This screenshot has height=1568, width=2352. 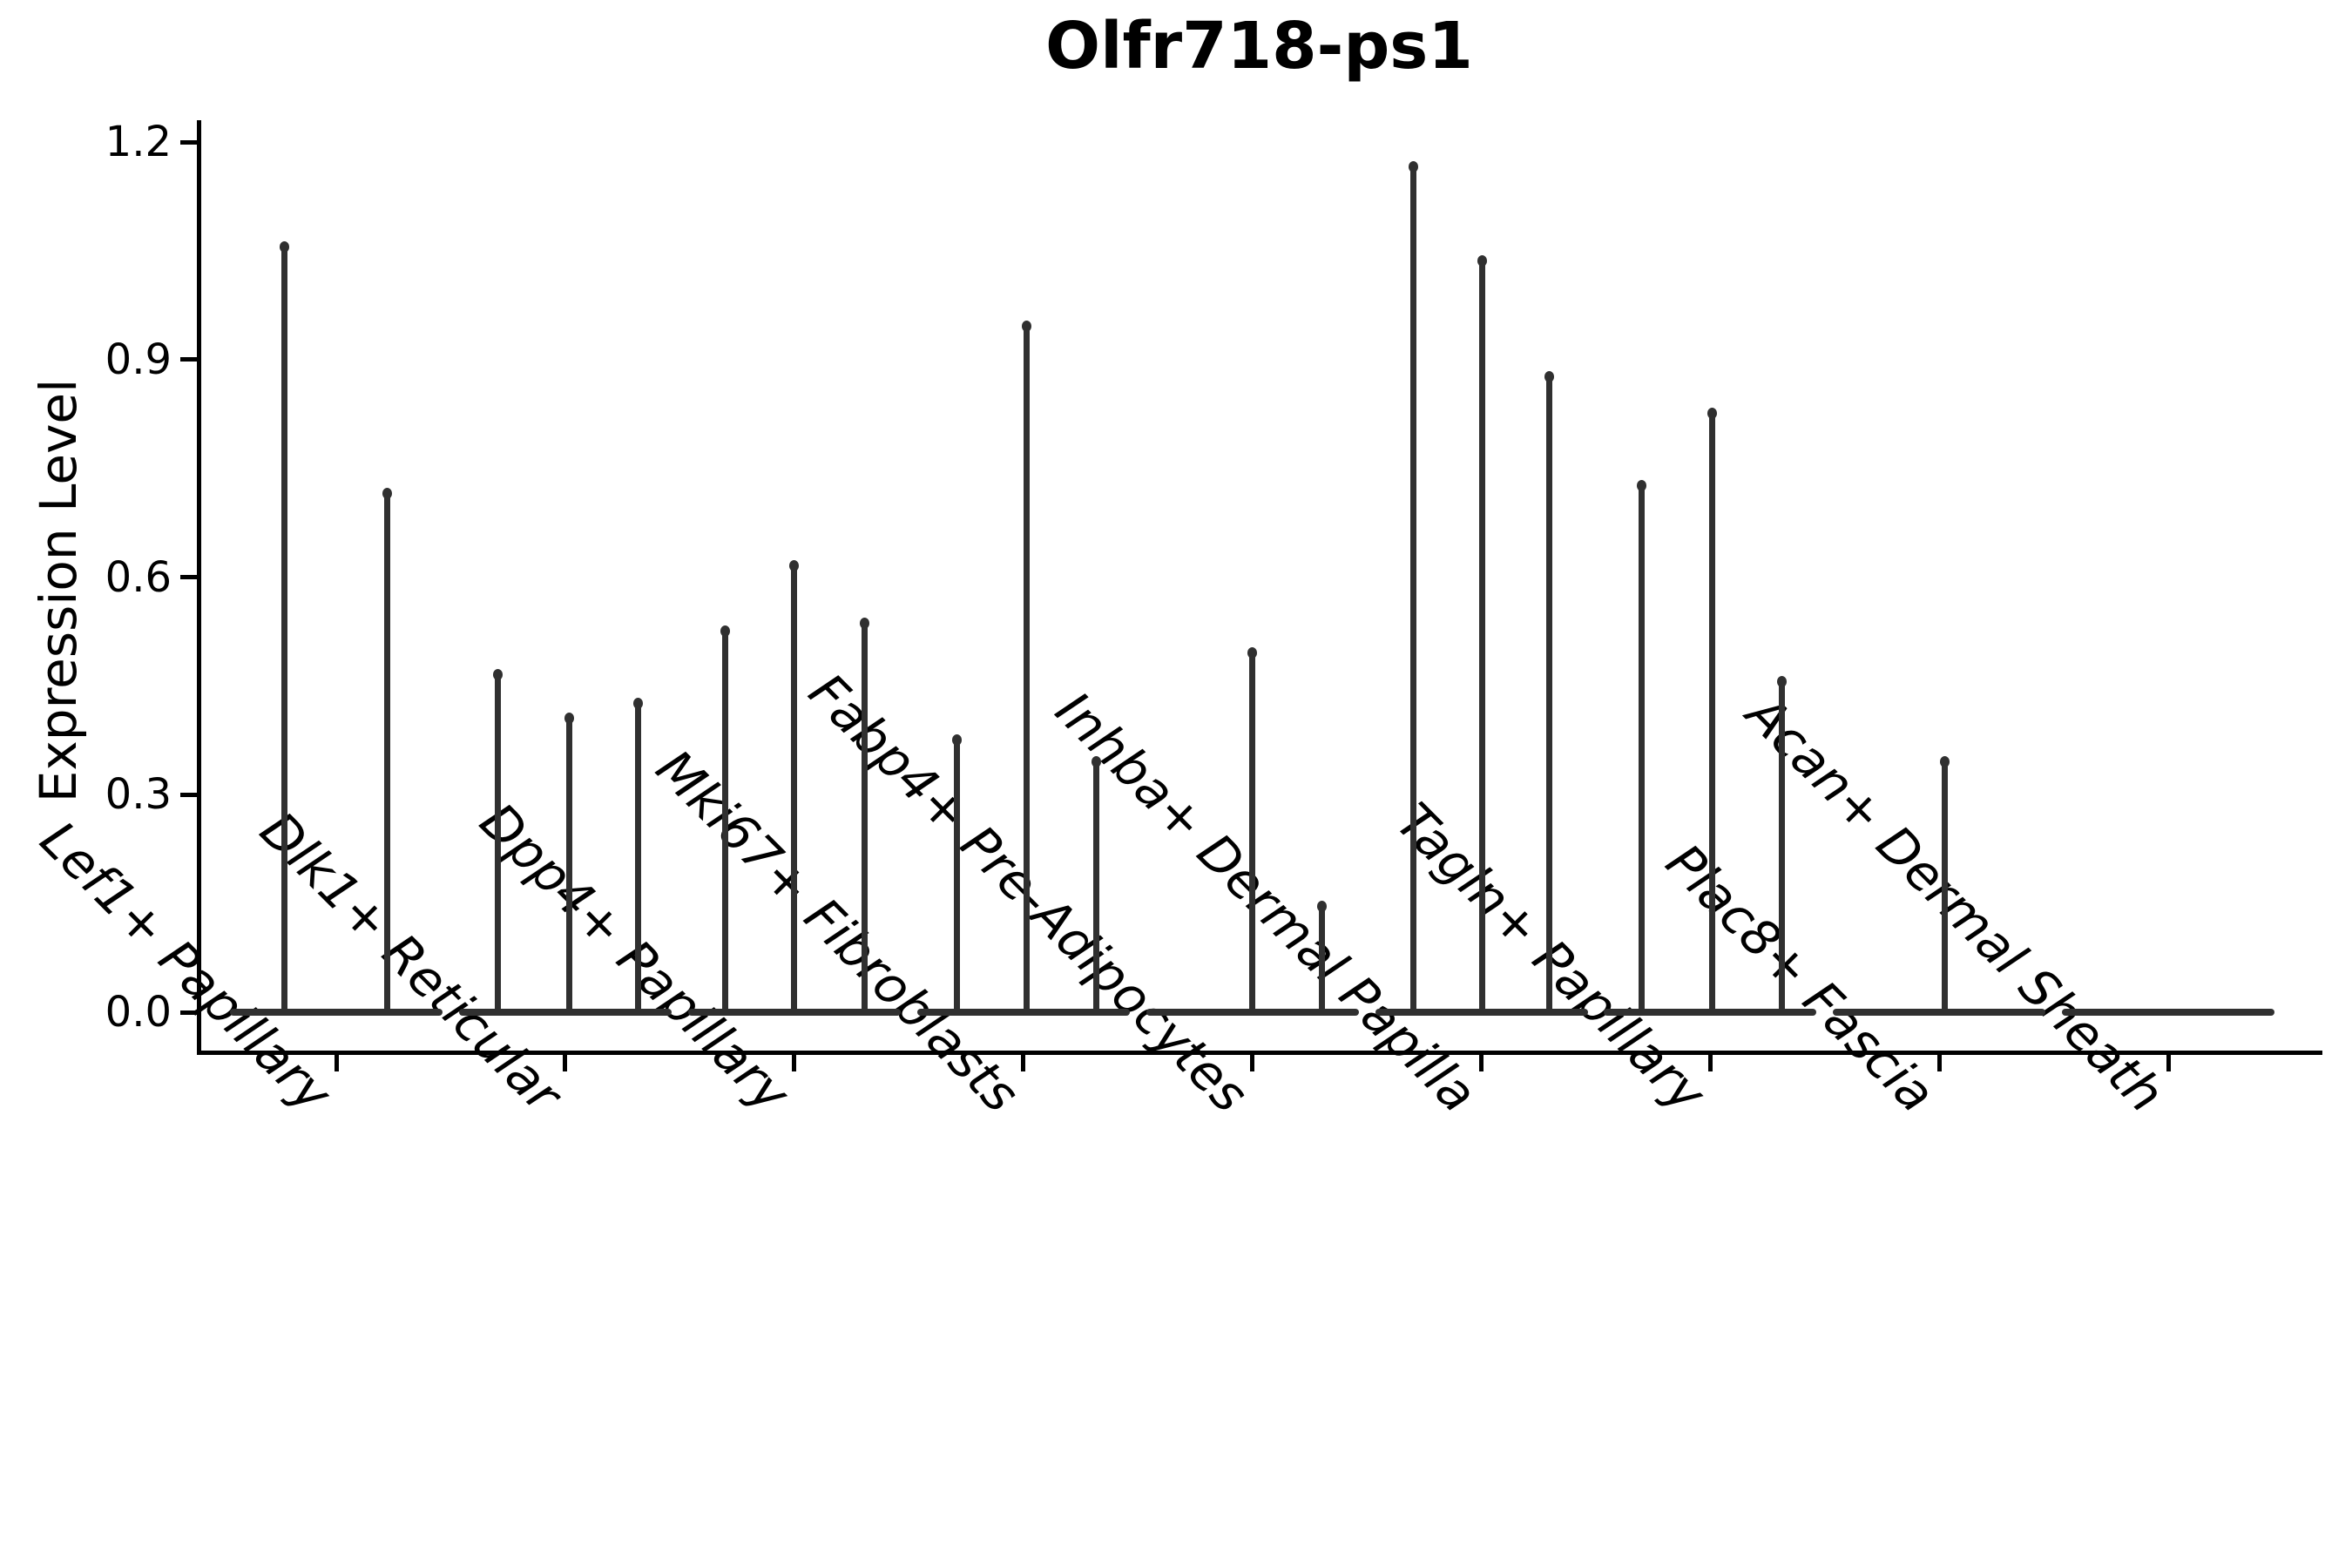 I want to click on y-tick-label: 1.2, so click(x=138, y=142).